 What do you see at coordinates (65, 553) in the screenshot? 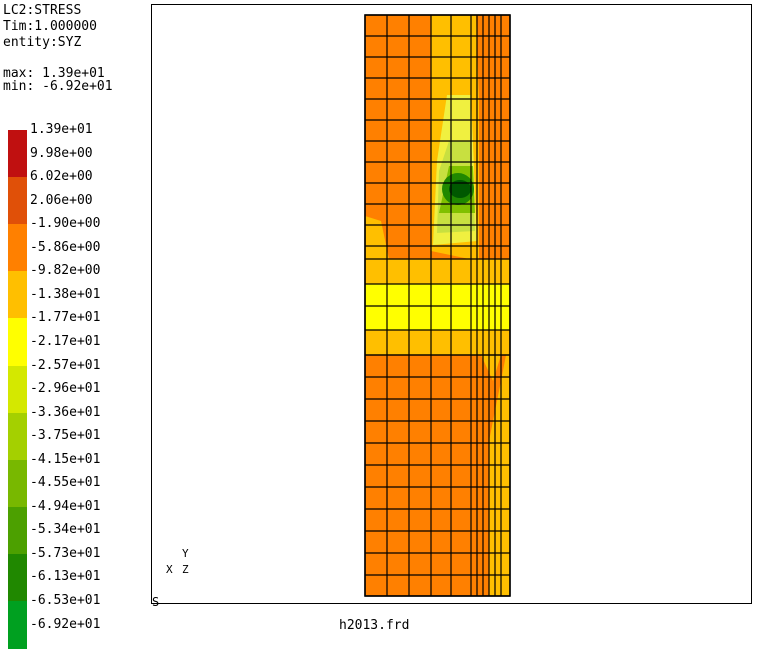
I see `legend-label: -5.73e+01` at bounding box center [65, 553].